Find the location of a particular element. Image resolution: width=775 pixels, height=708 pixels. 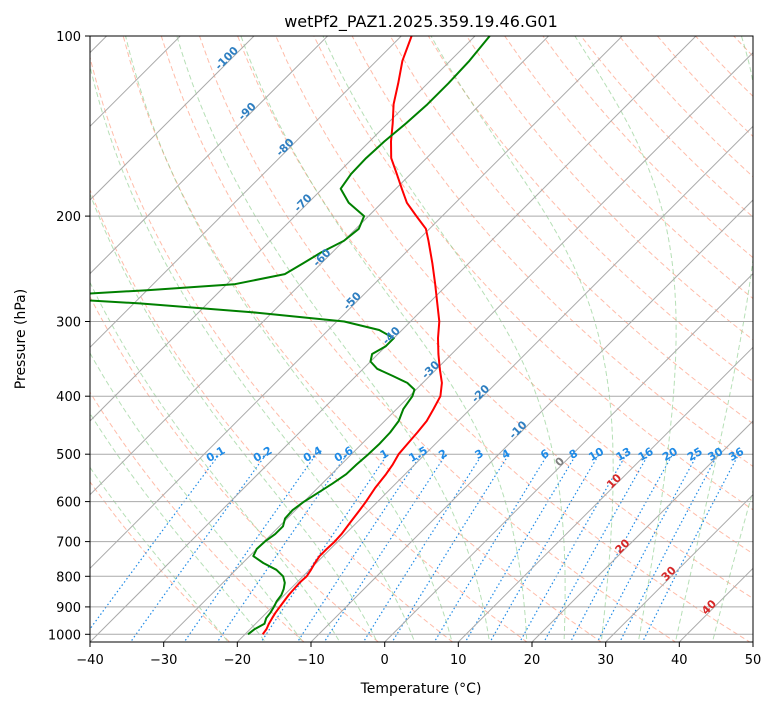

x-tick-label: −10 is located at coordinates (310, 660).